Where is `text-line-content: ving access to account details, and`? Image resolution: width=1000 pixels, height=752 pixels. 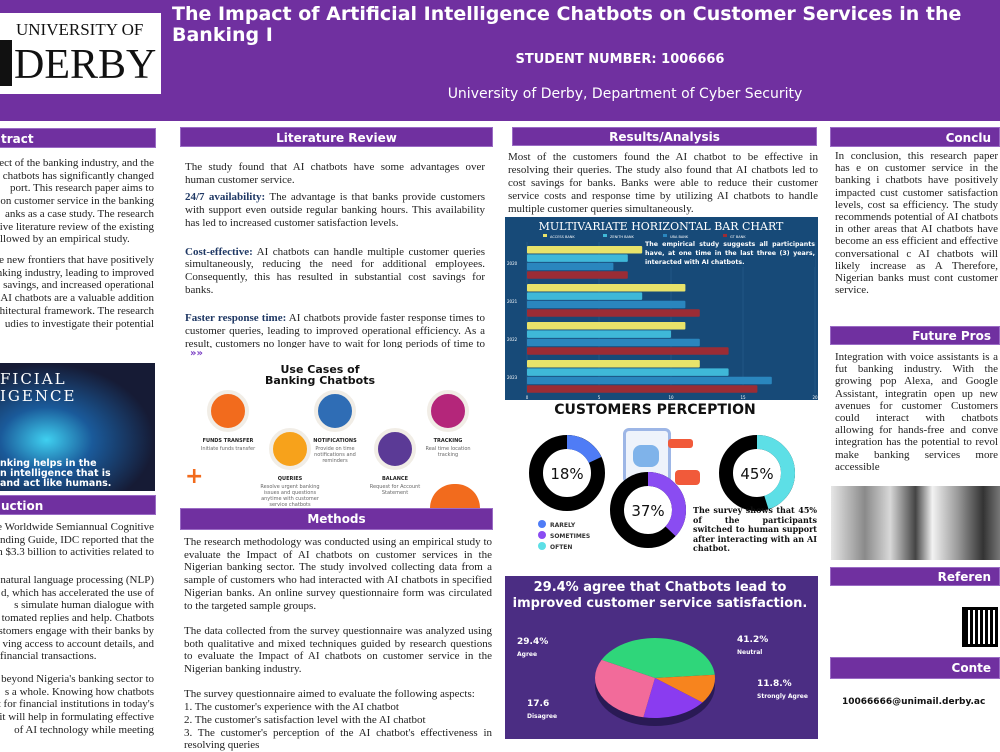
text-line-content: ving access to account details, and is located at coordinates (78, 643).